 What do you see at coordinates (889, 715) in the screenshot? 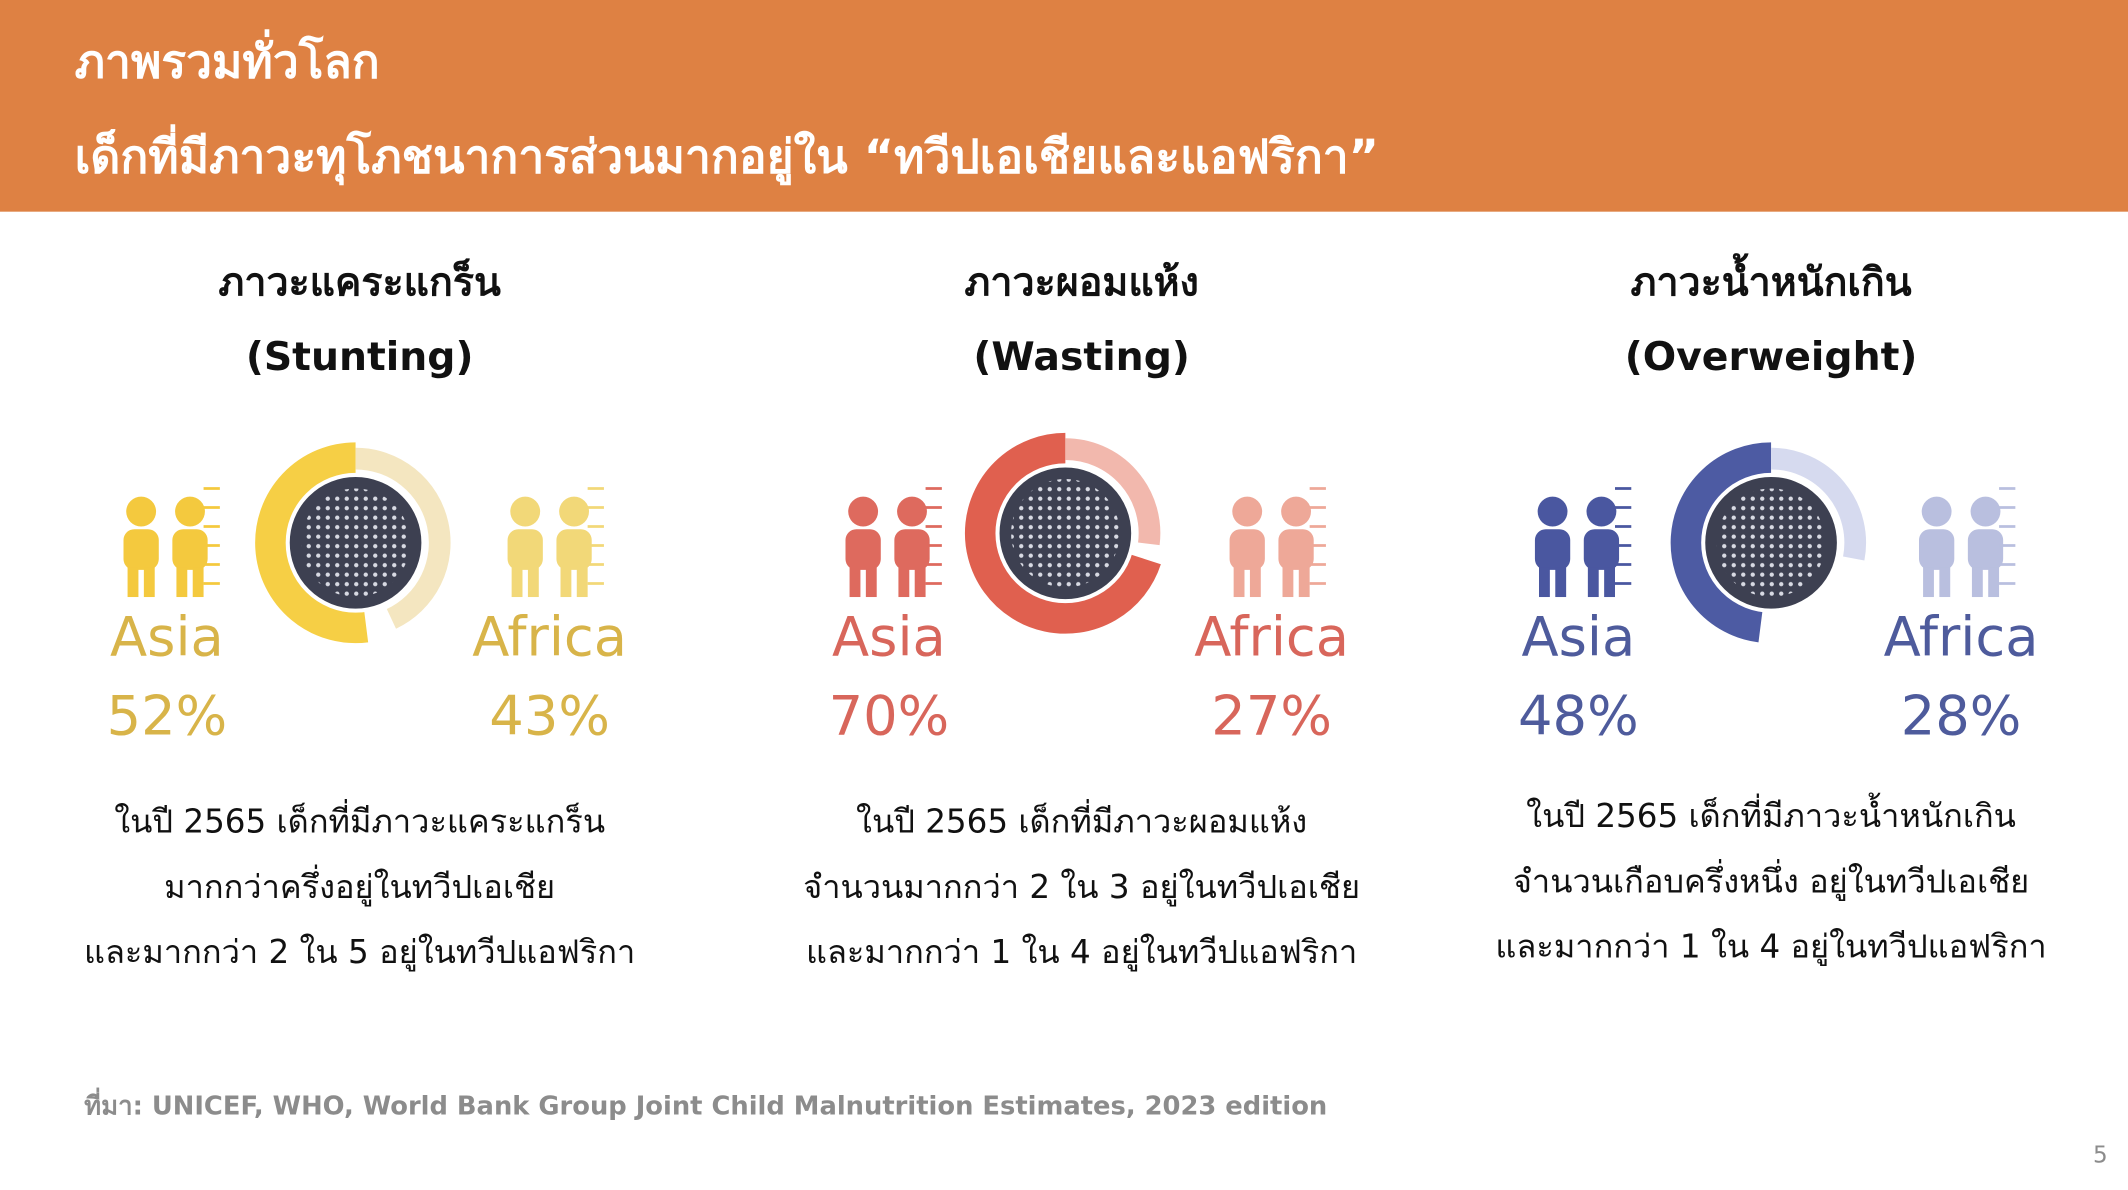
I see `asia-percent: 70%` at bounding box center [889, 715].